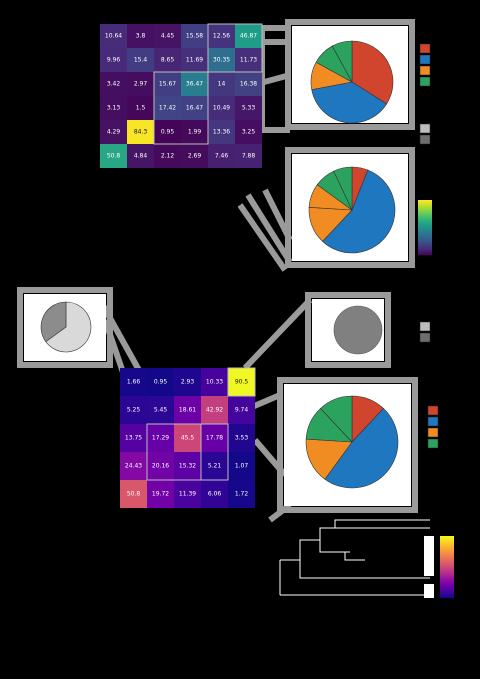 The width and height of the screenshot is (480, 679). I want to click on hm2-cell-label: 15.32, so click(187, 466).